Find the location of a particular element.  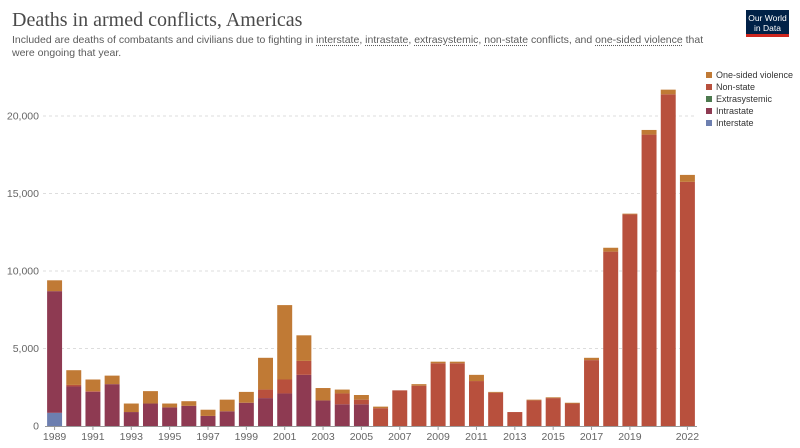

bar-intrastate: 1991 Intrastate: 2200 is located at coordinates (93, 408).